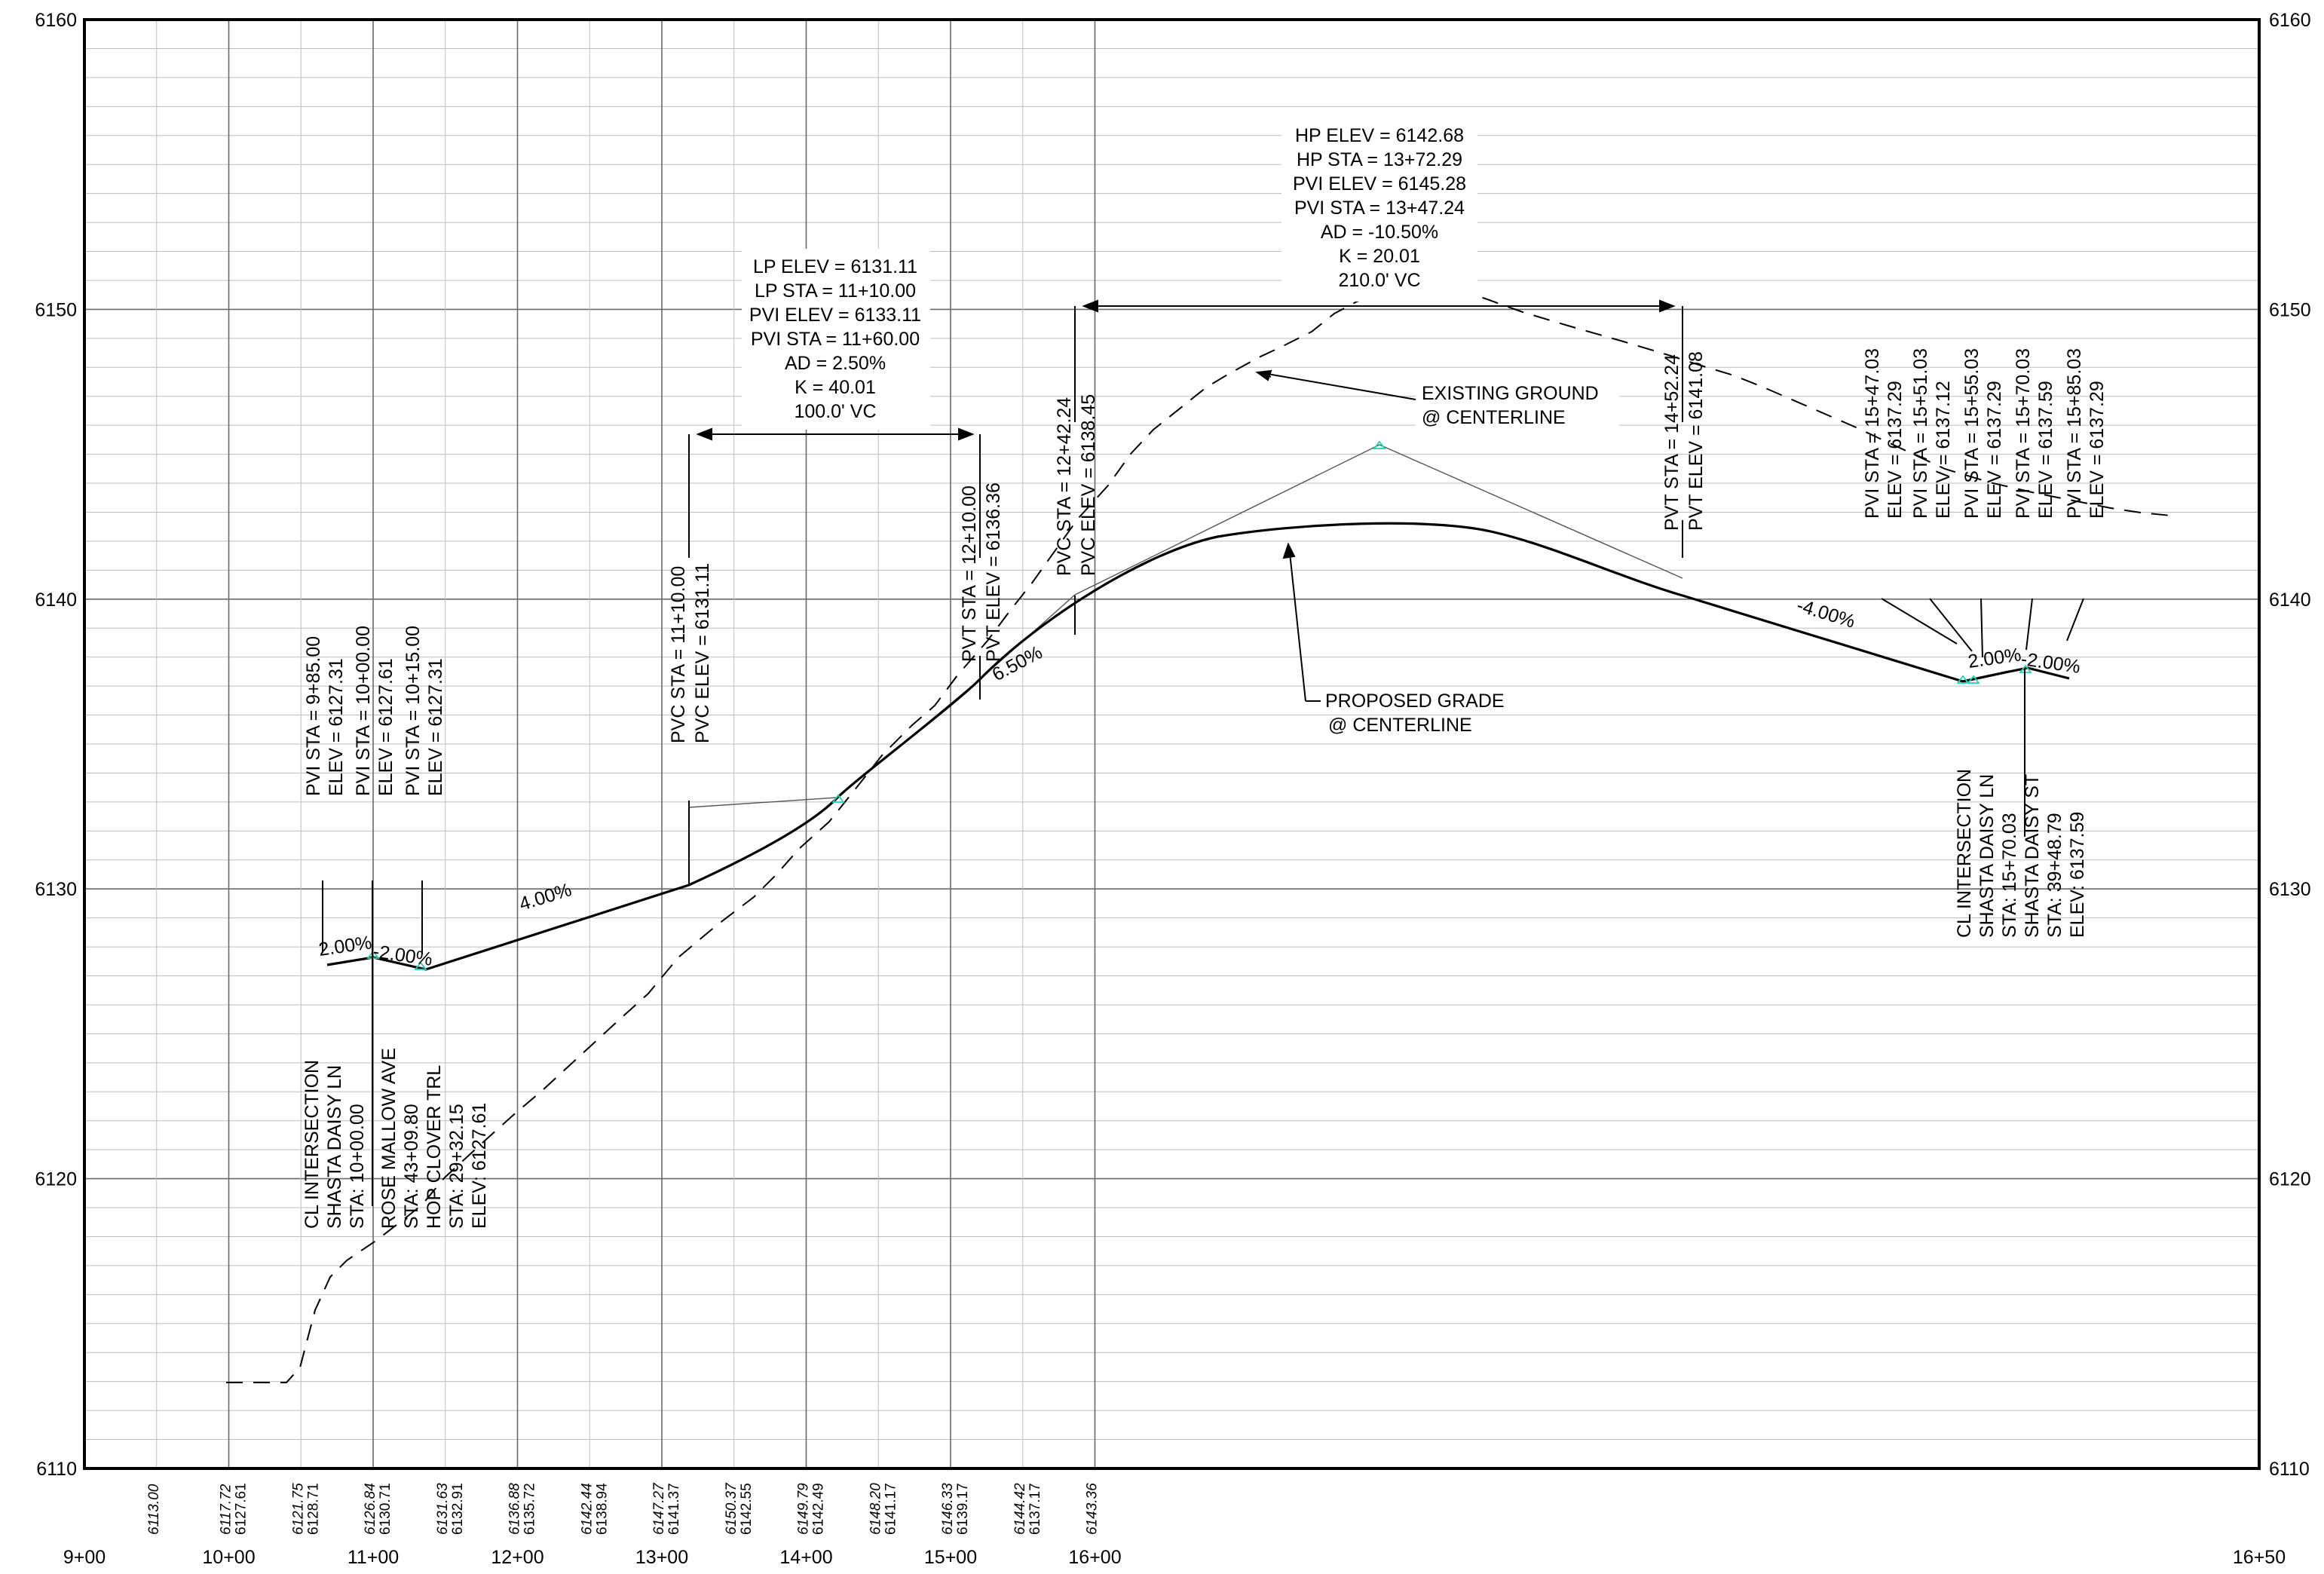 Image resolution: width=2324 pixels, height=1574 pixels. I want to click on callout-bg, so click(1517, 403).